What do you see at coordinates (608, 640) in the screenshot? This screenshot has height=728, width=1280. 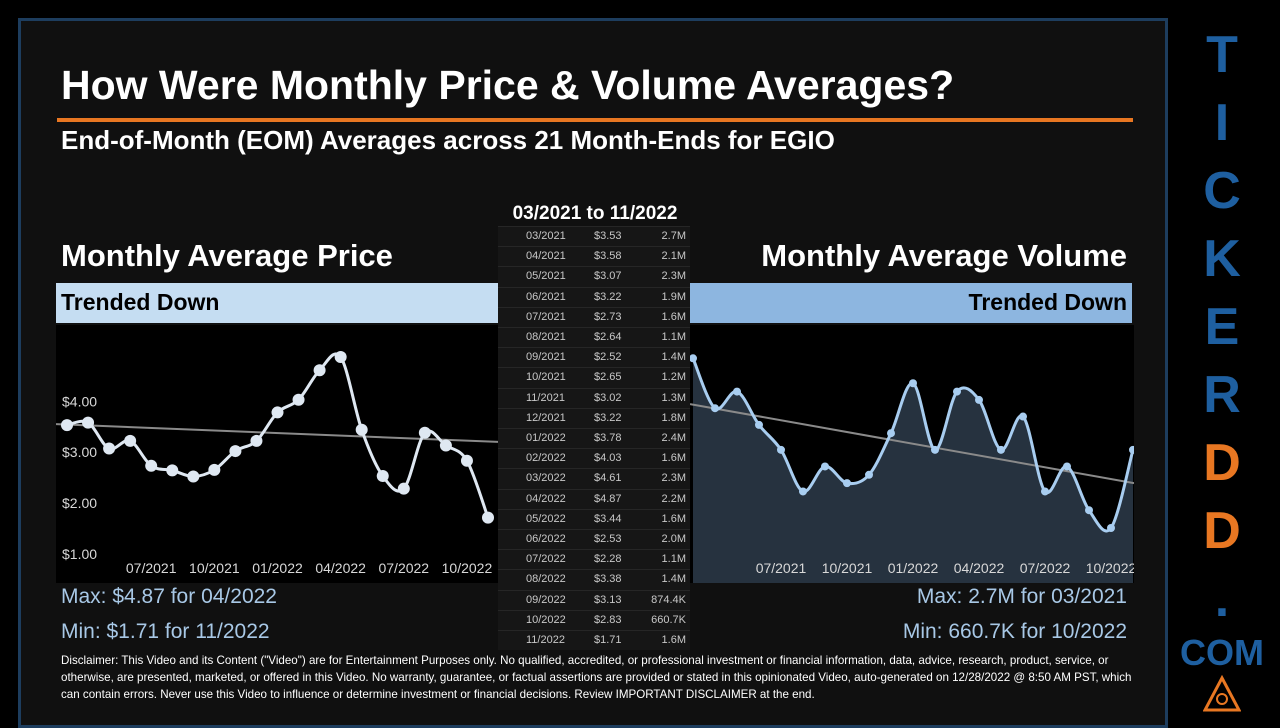 I see `table-cell-price: $1.71` at bounding box center [608, 640].